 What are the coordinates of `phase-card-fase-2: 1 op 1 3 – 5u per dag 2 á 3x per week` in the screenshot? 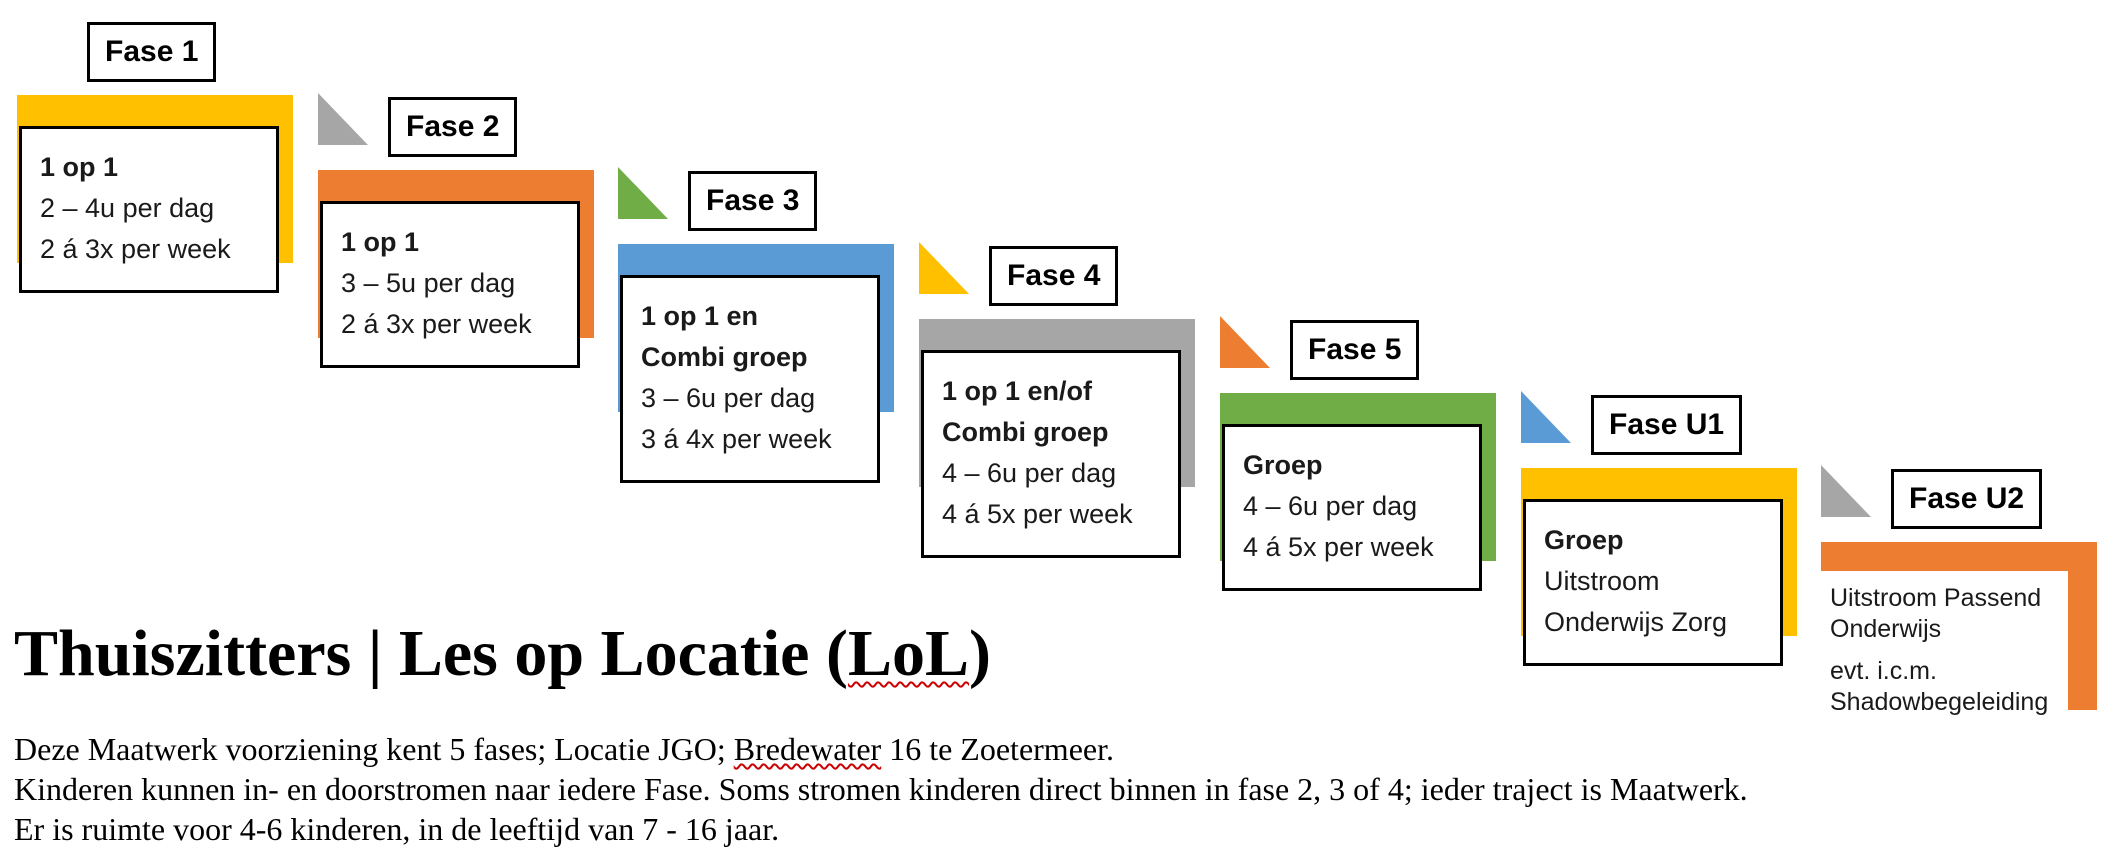 It's located at (450, 284).